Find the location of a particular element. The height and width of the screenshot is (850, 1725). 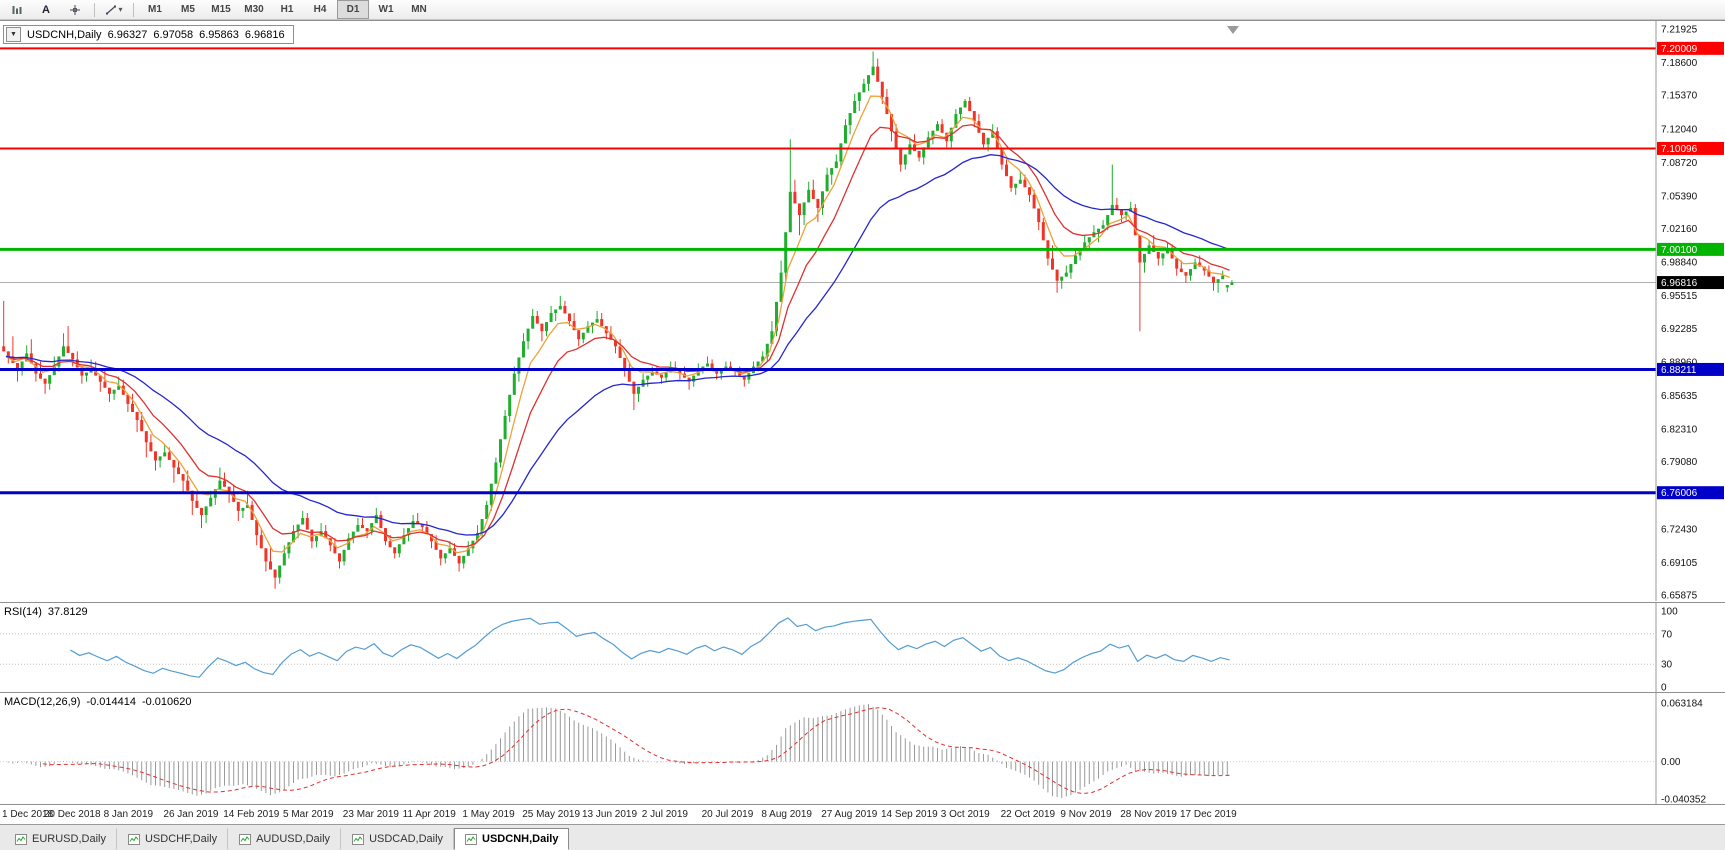

timeframe-button-w1: W1 is located at coordinates (386, 9).